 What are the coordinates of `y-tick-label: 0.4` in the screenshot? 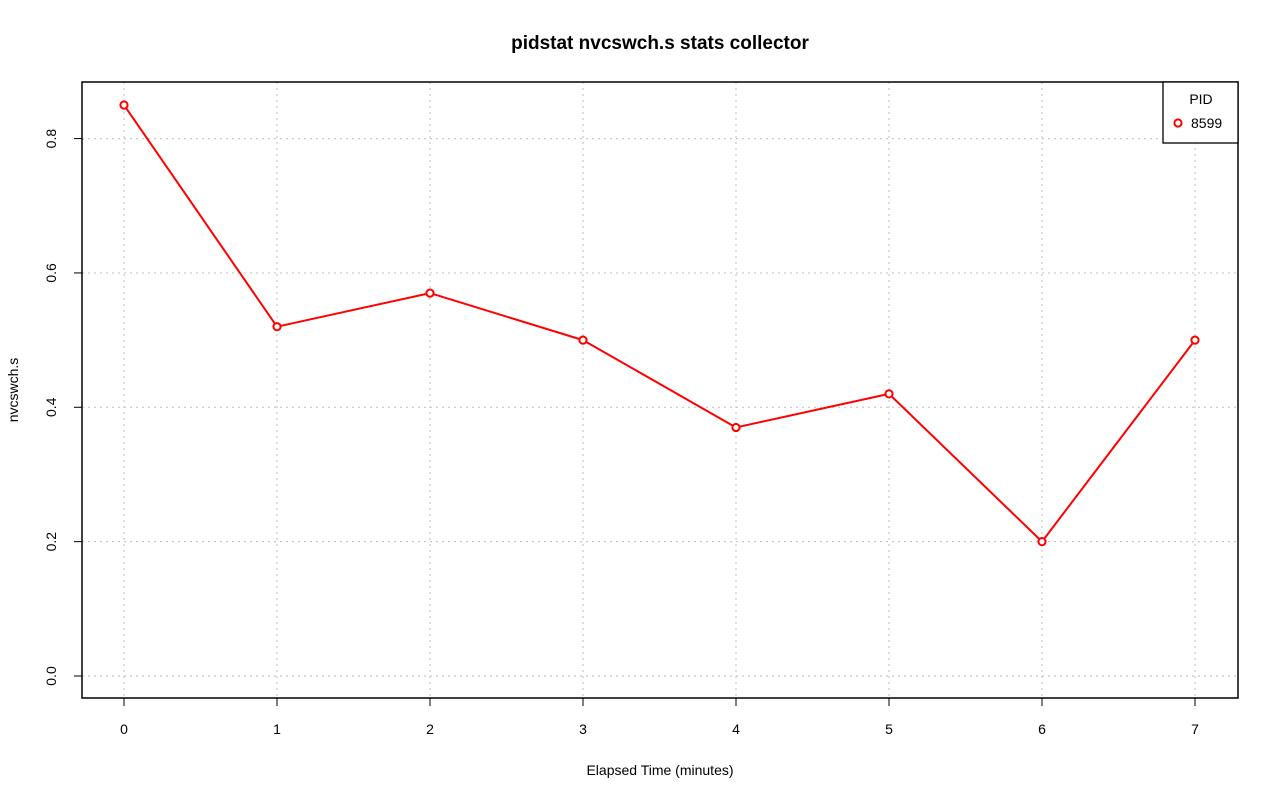 It's located at (51, 407).